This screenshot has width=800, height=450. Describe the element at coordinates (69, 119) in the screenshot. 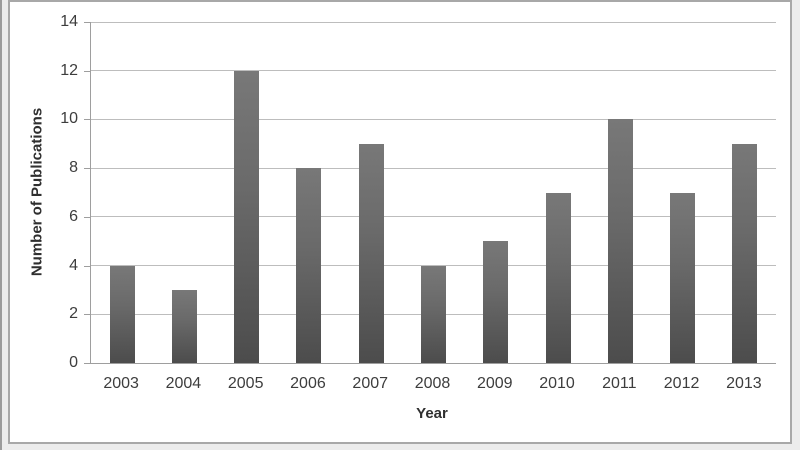

I see `y-tick-label-10: 10` at that location.